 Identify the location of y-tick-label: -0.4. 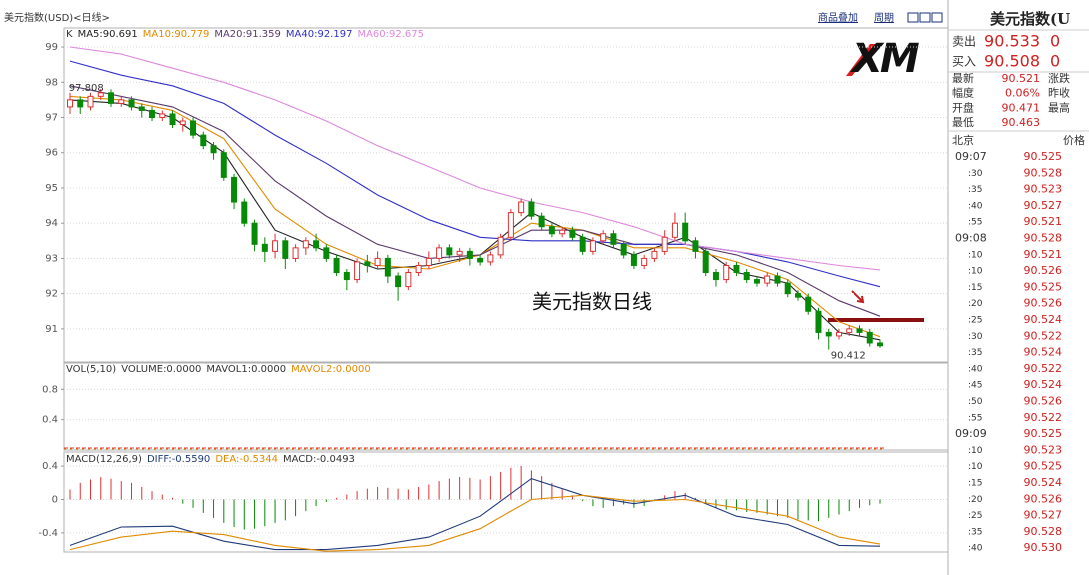
(48, 533).